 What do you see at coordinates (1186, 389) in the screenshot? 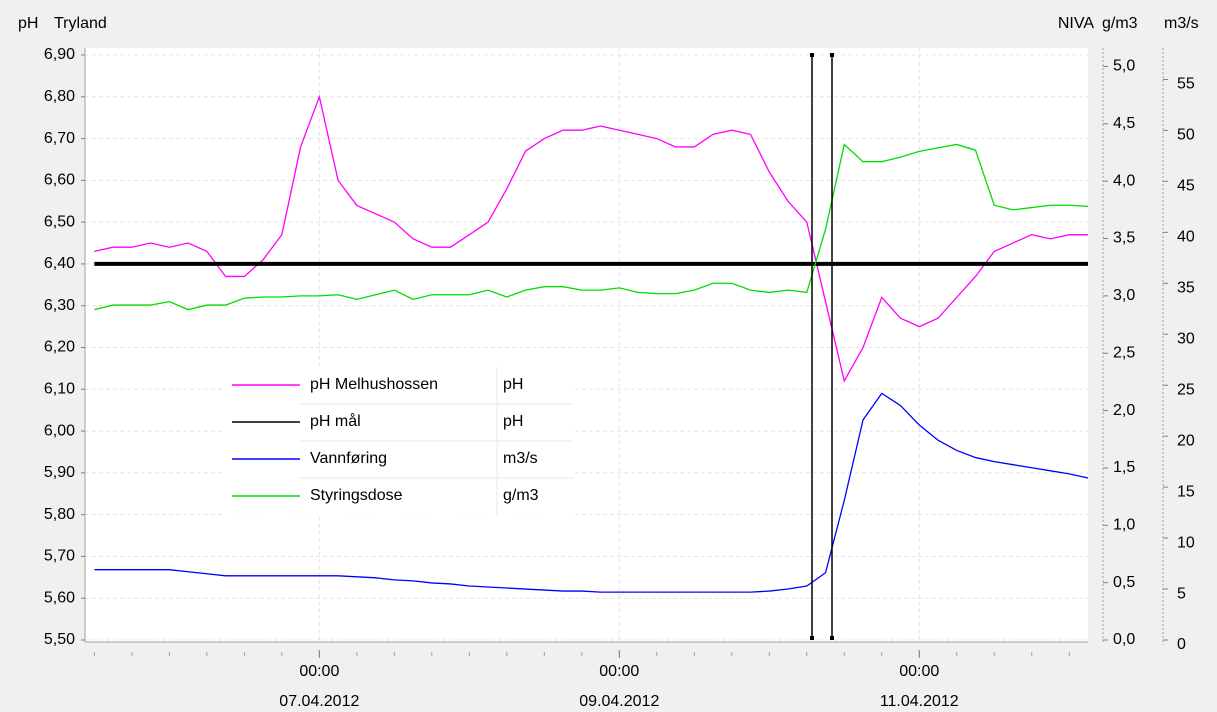
I see `y3-tick-label: 25` at bounding box center [1186, 389].